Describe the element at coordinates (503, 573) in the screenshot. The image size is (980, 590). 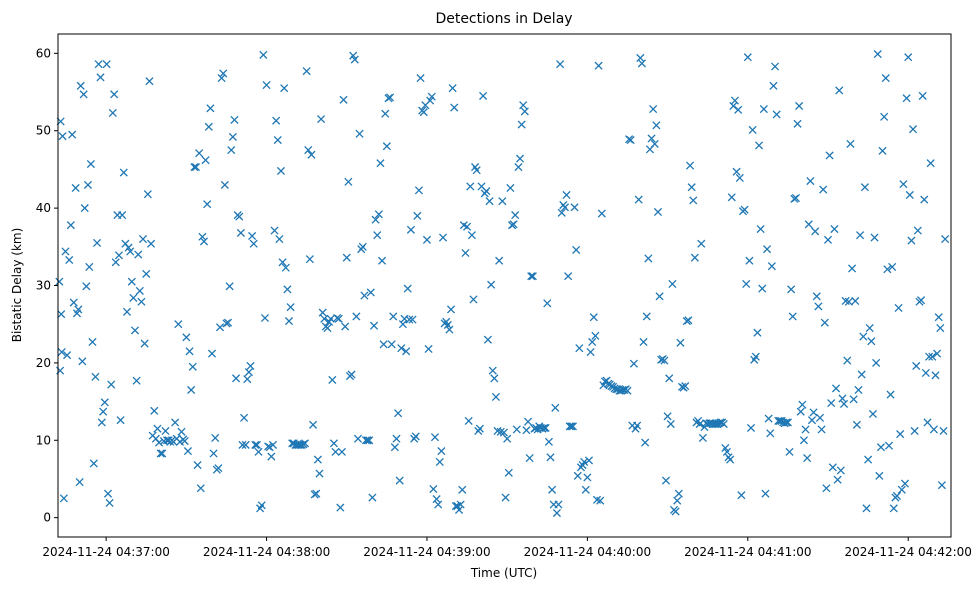
I see `x-axis-label: Time (UTC)` at that location.